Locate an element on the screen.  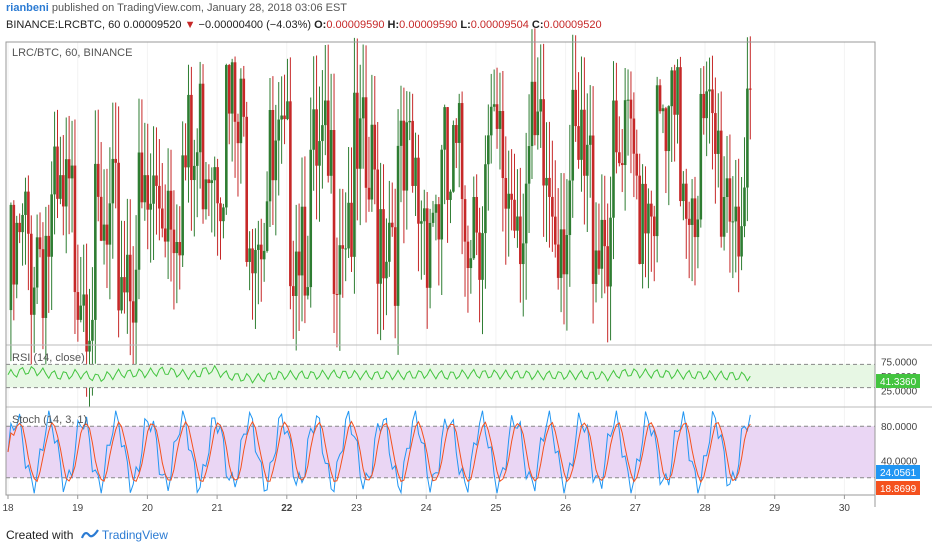
footer: Created with TradingView is located at coordinates (87, 535).